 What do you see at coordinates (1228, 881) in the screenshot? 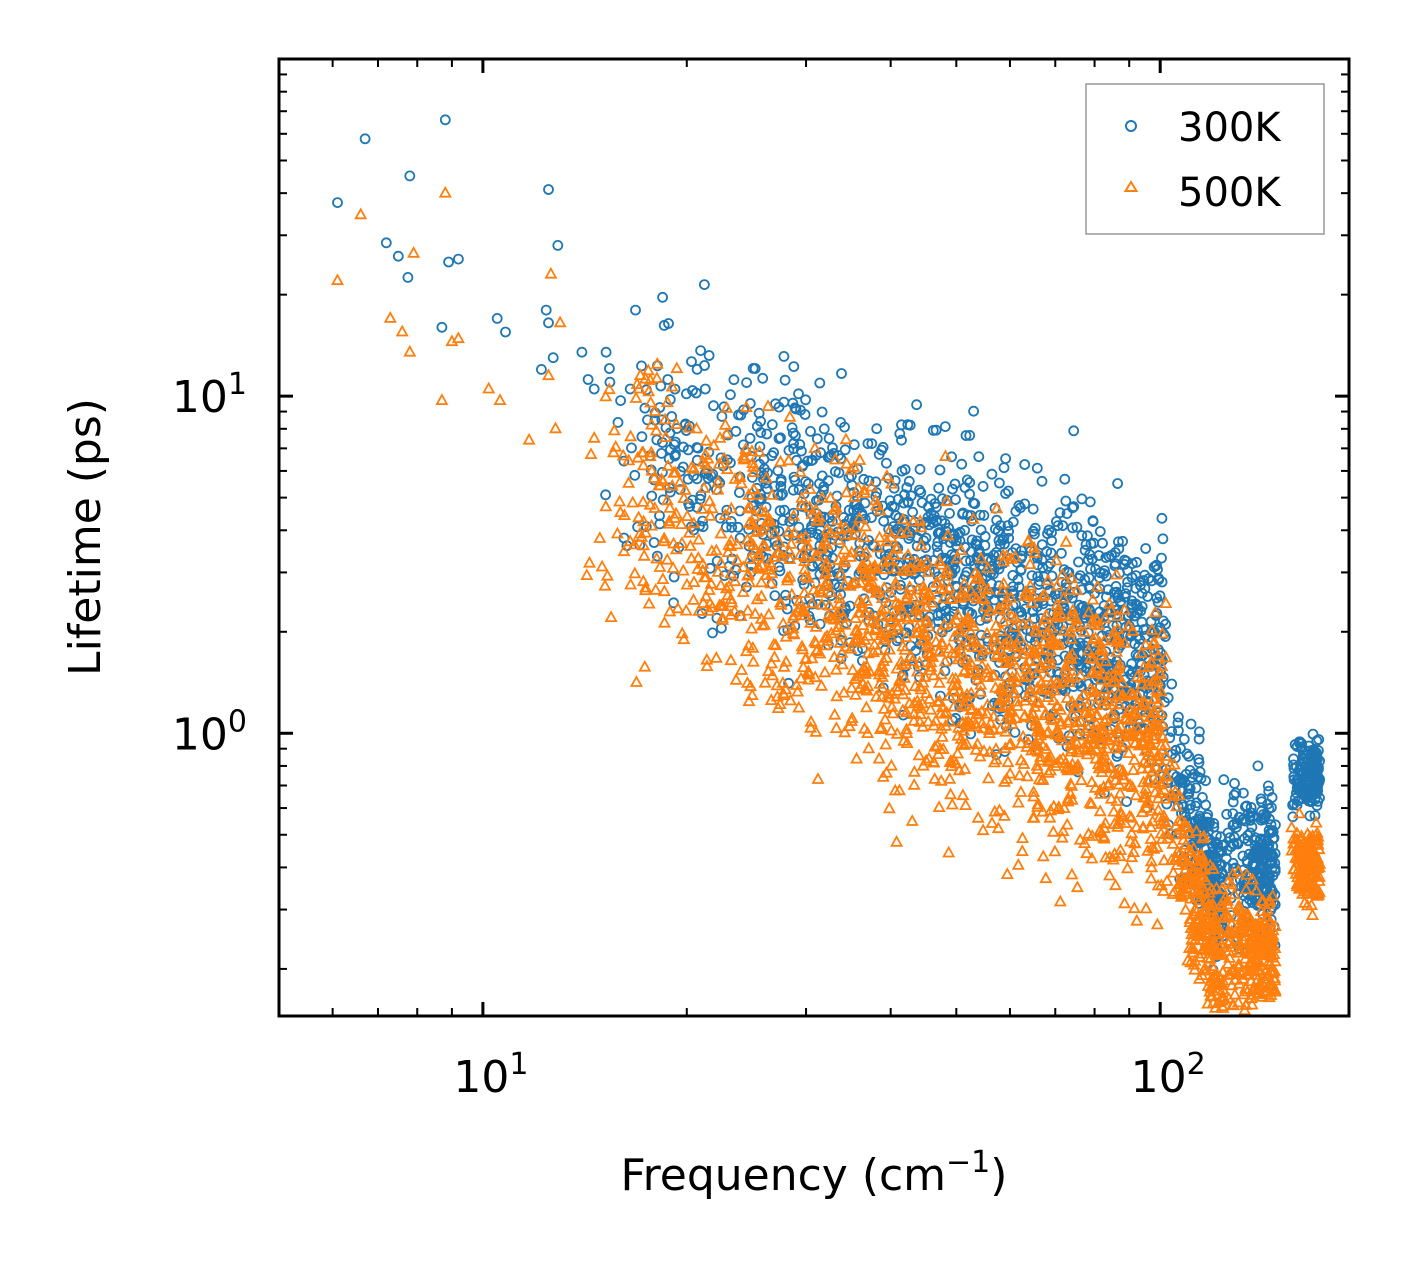
I see `point-500k-2009` at bounding box center [1228, 881].